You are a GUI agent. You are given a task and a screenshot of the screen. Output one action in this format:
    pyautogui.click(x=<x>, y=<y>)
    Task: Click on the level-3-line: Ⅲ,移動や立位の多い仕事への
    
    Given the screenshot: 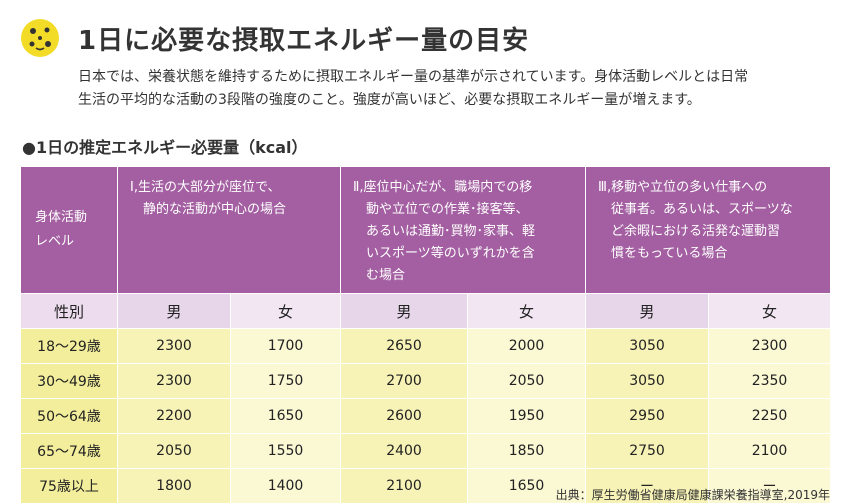 What is the action you would take?
    pyautogui.click(x=683, y=187)
    